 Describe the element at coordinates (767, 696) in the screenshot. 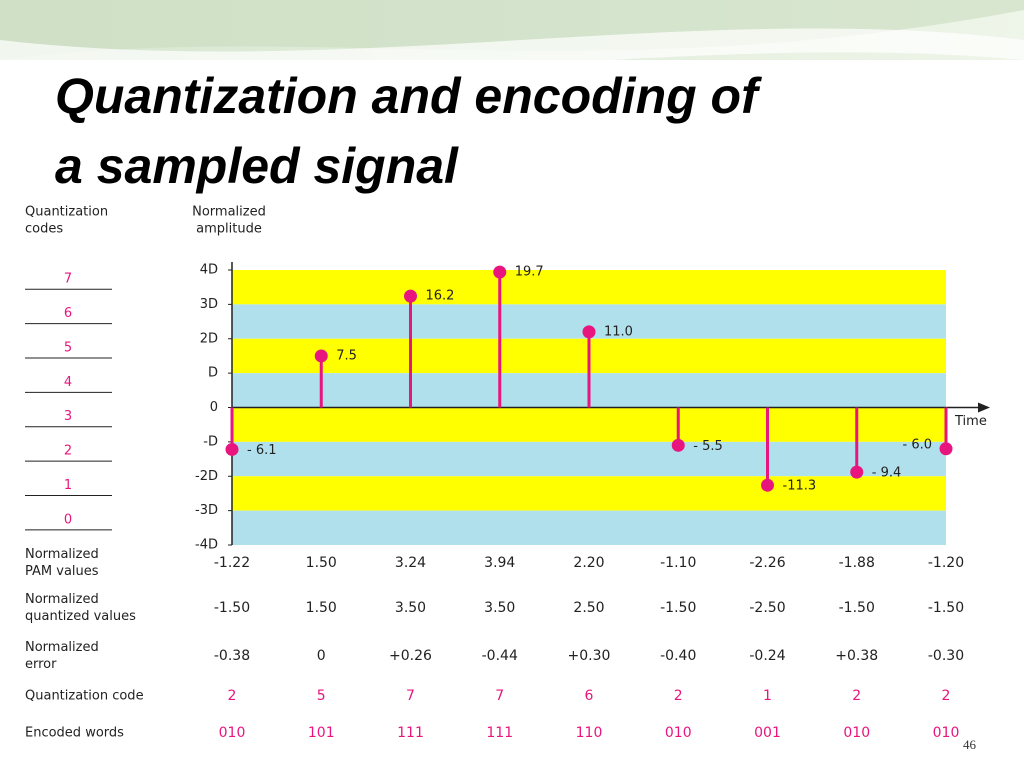

I see `table-cell: 1` at that location.